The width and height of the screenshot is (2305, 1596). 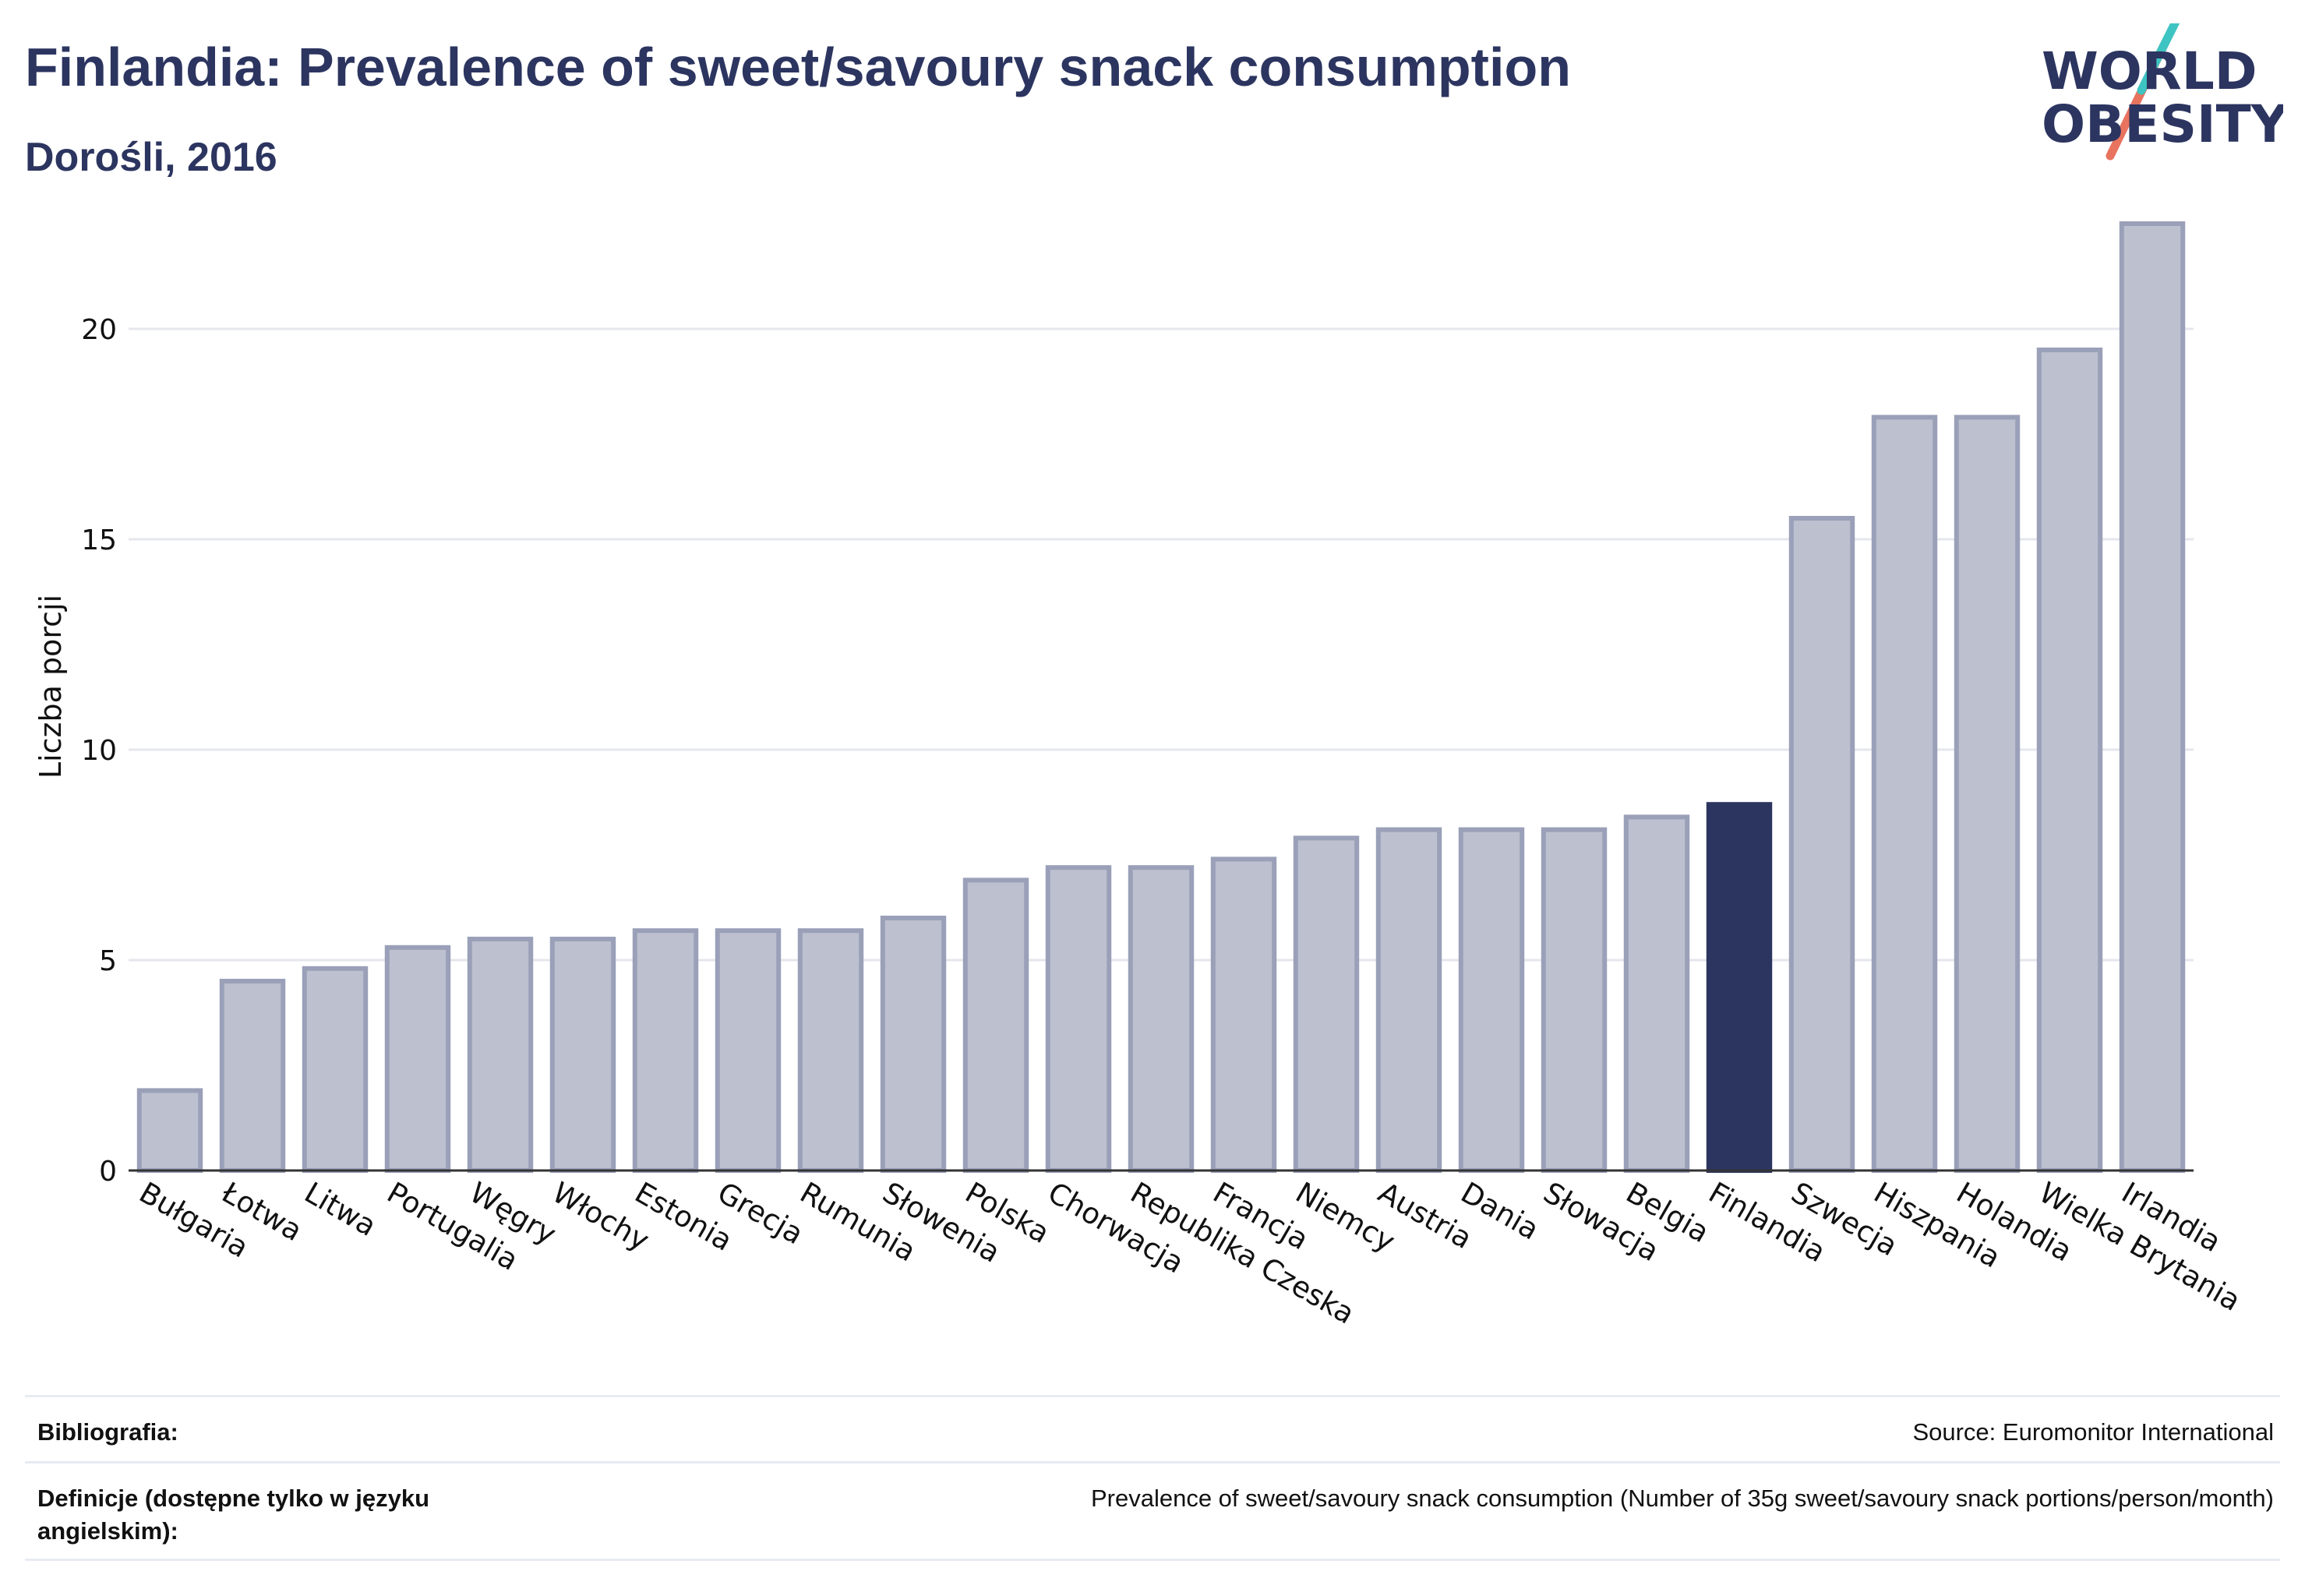 I want to click on logo-slash-teal, so click(x=2159, y=54).